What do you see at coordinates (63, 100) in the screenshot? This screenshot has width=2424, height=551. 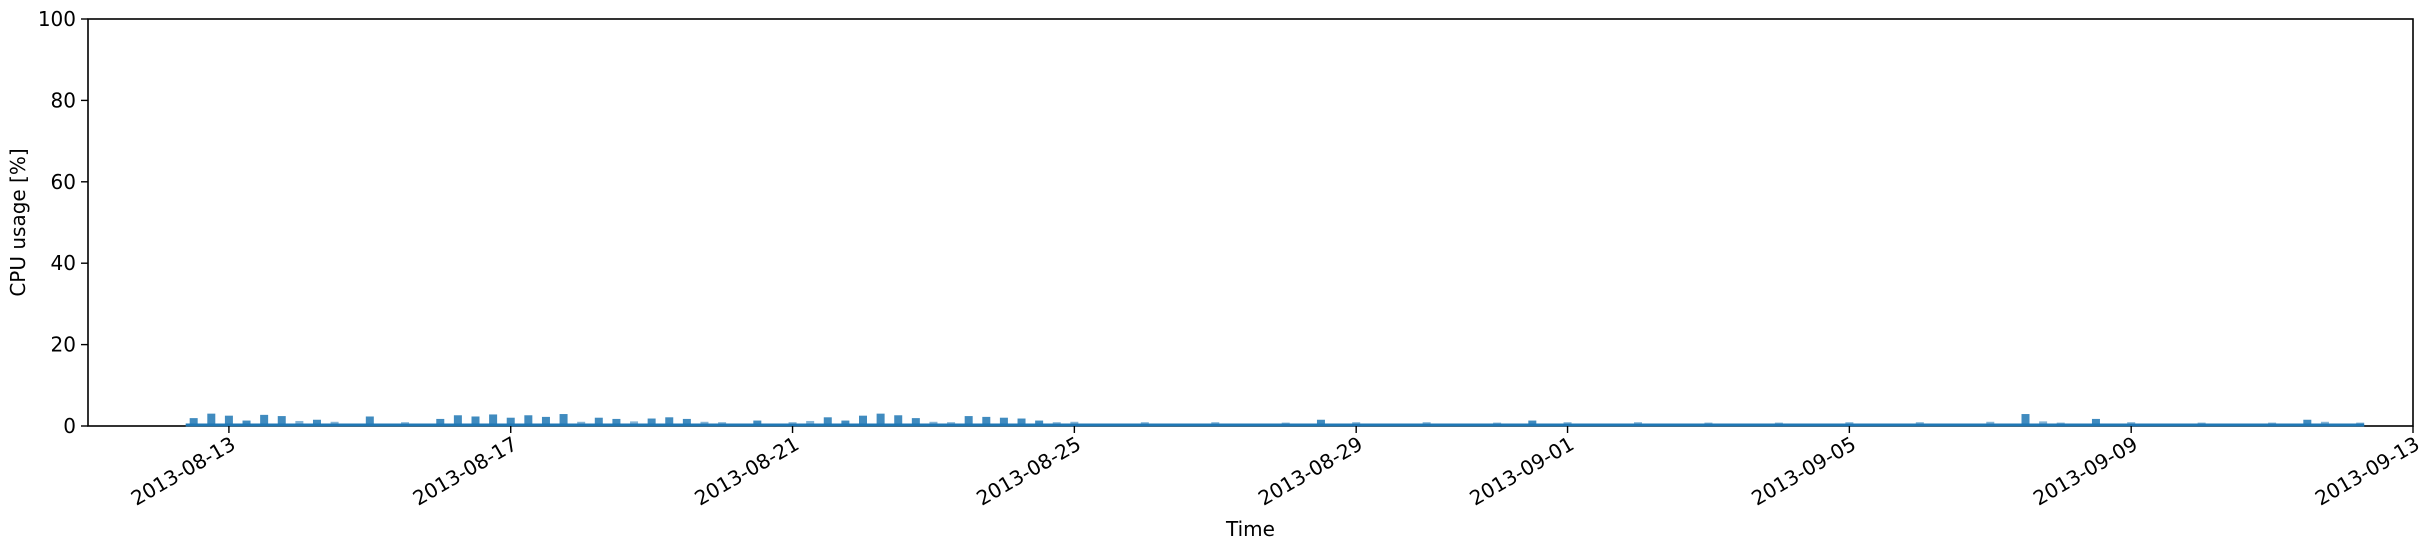 I see `y-tick-label: 80` at bounding box center [63, 100].